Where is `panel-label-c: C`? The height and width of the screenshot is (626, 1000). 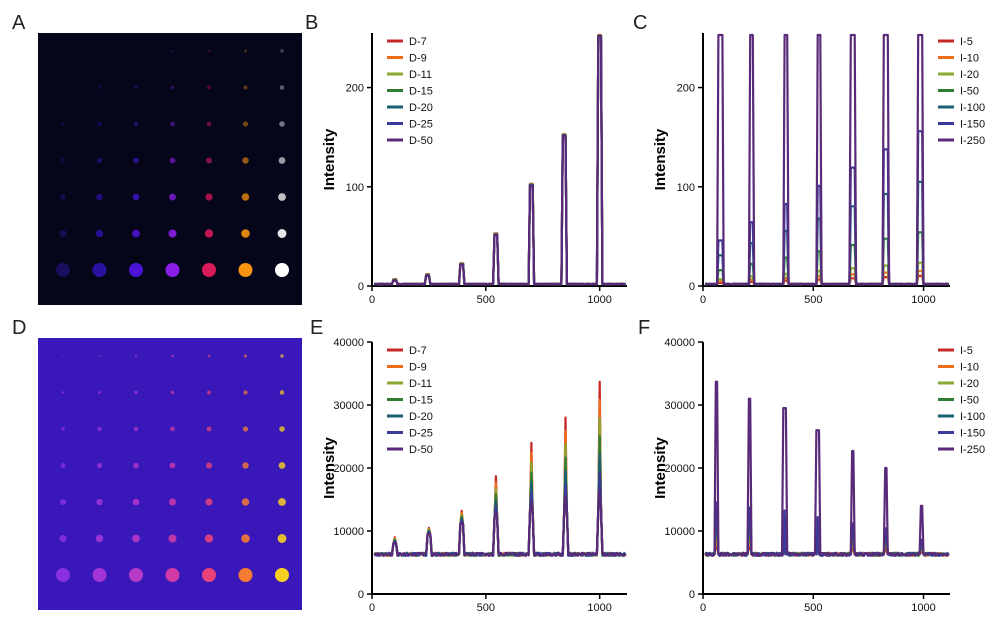
panel-label-c: C is located at coordinates (640, 23).